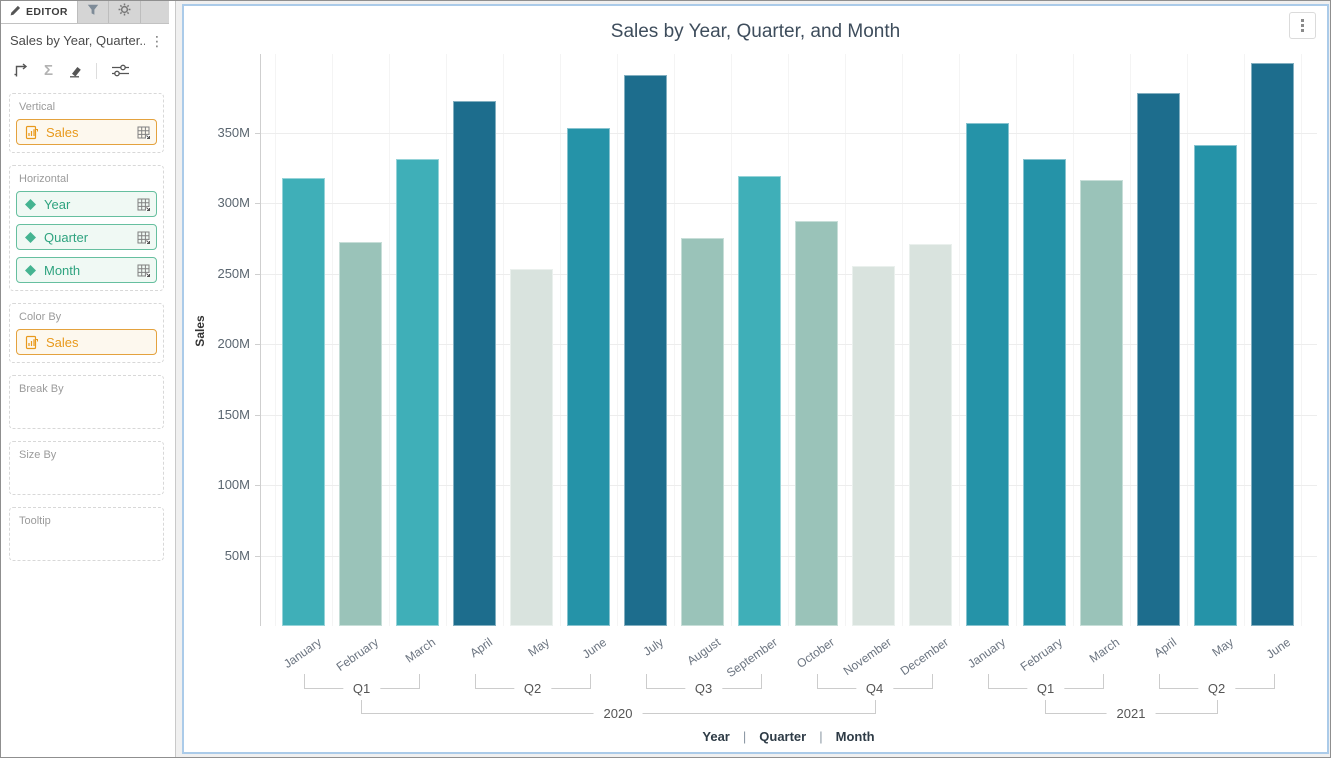  What do you see at coordinates (1044, 392) in the screenshot?
I see `bar-february-2021` at bounding box center [1044, 392].